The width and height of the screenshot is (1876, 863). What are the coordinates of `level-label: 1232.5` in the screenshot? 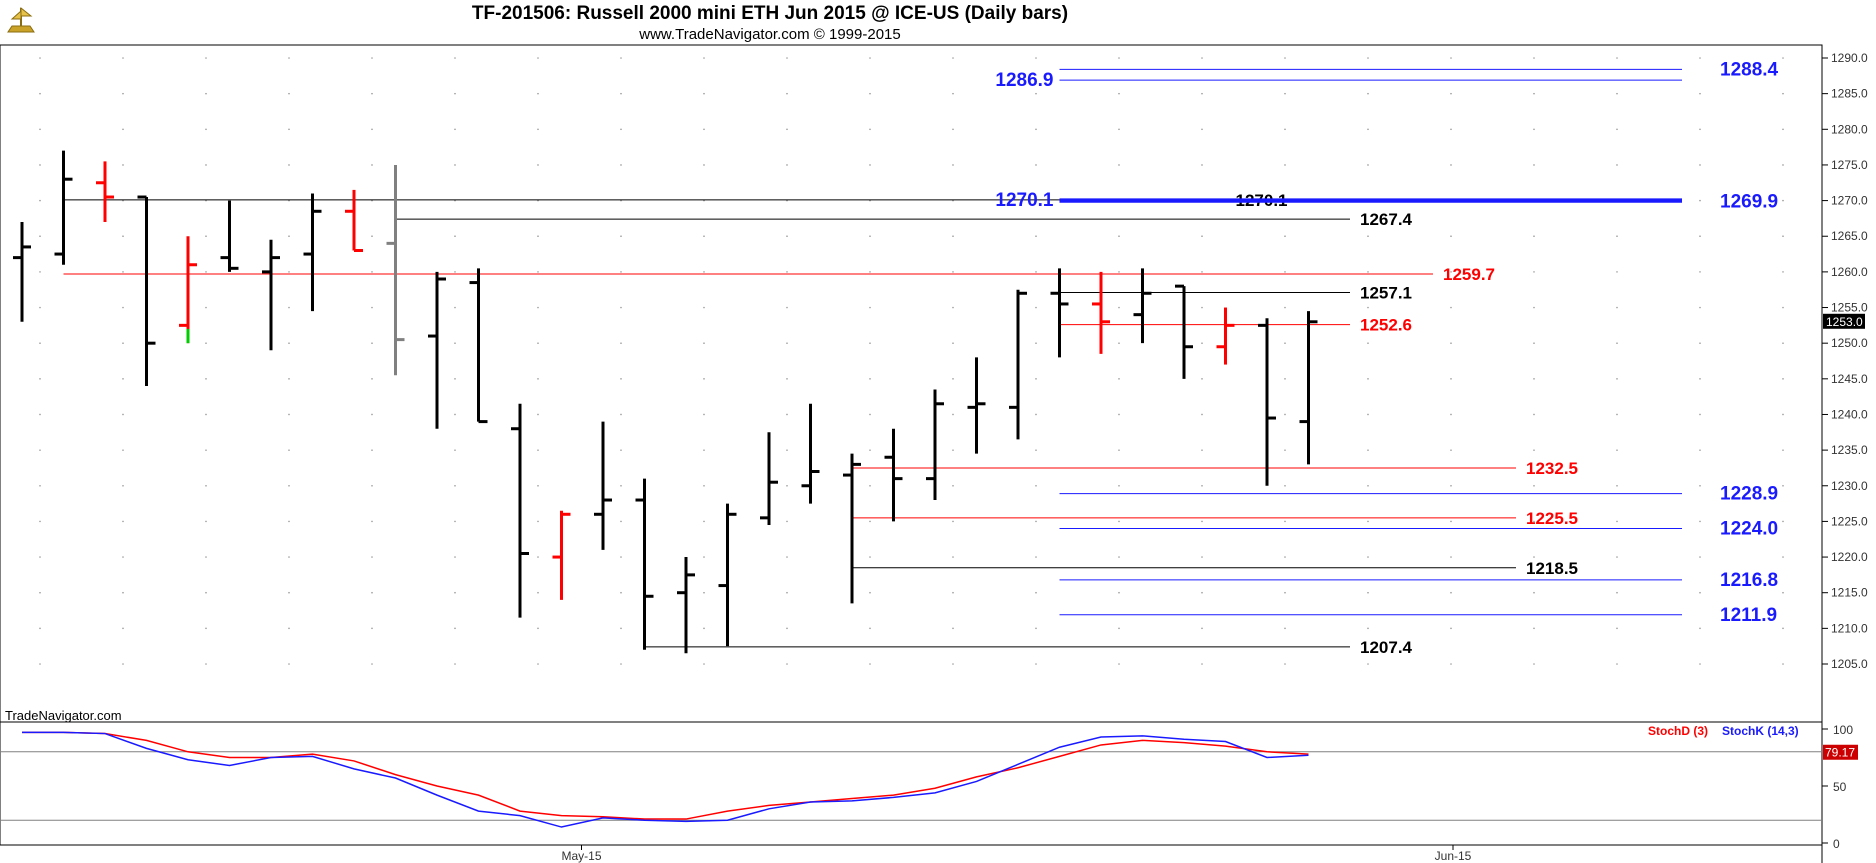 It's located at (1552, 468).